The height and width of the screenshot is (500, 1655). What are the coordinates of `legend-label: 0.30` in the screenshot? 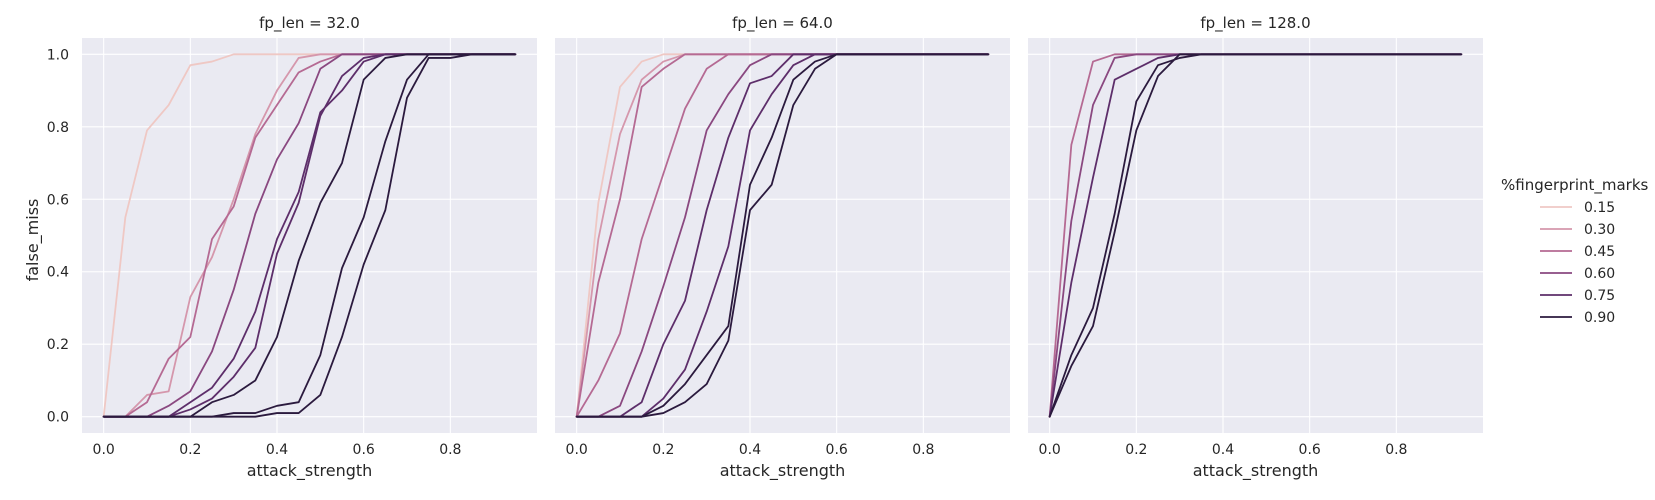 It's located at (1599, 230).